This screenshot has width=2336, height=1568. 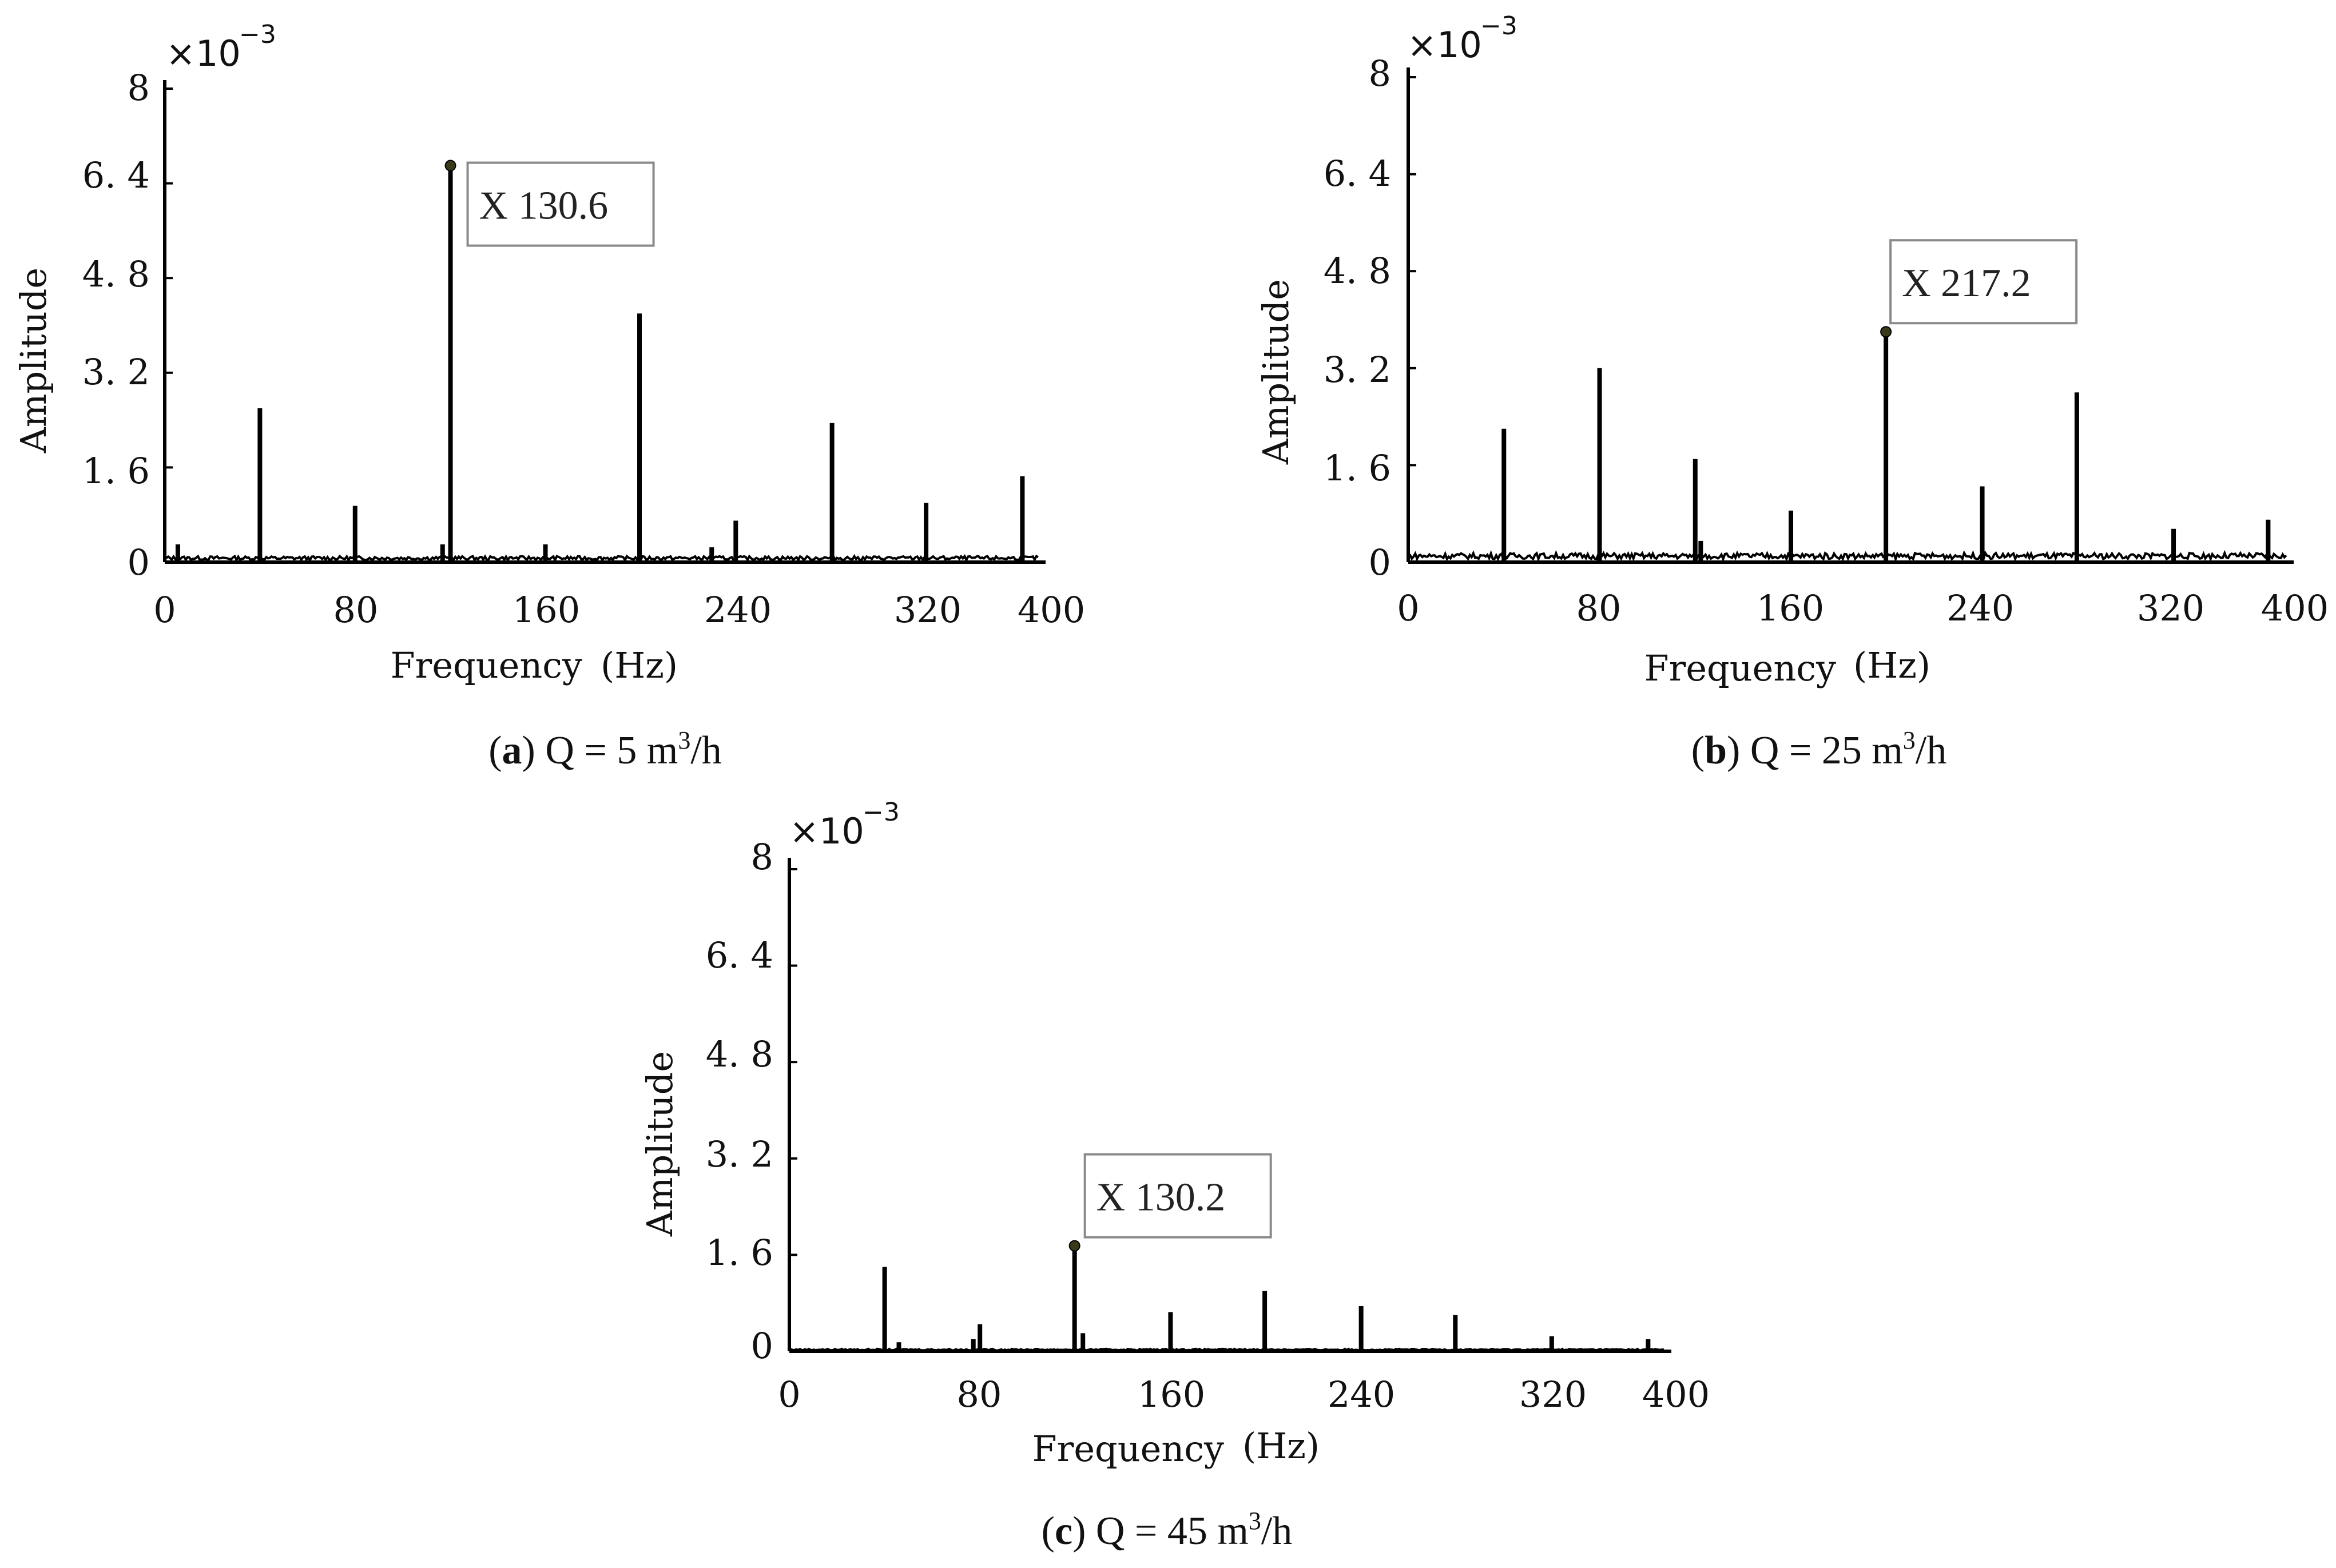 What do you see at coordinates (1161, 1198) in the screenshot?
I see `panel-c-datatip-label: X 130.2` at bounding box center [1161, 1198].